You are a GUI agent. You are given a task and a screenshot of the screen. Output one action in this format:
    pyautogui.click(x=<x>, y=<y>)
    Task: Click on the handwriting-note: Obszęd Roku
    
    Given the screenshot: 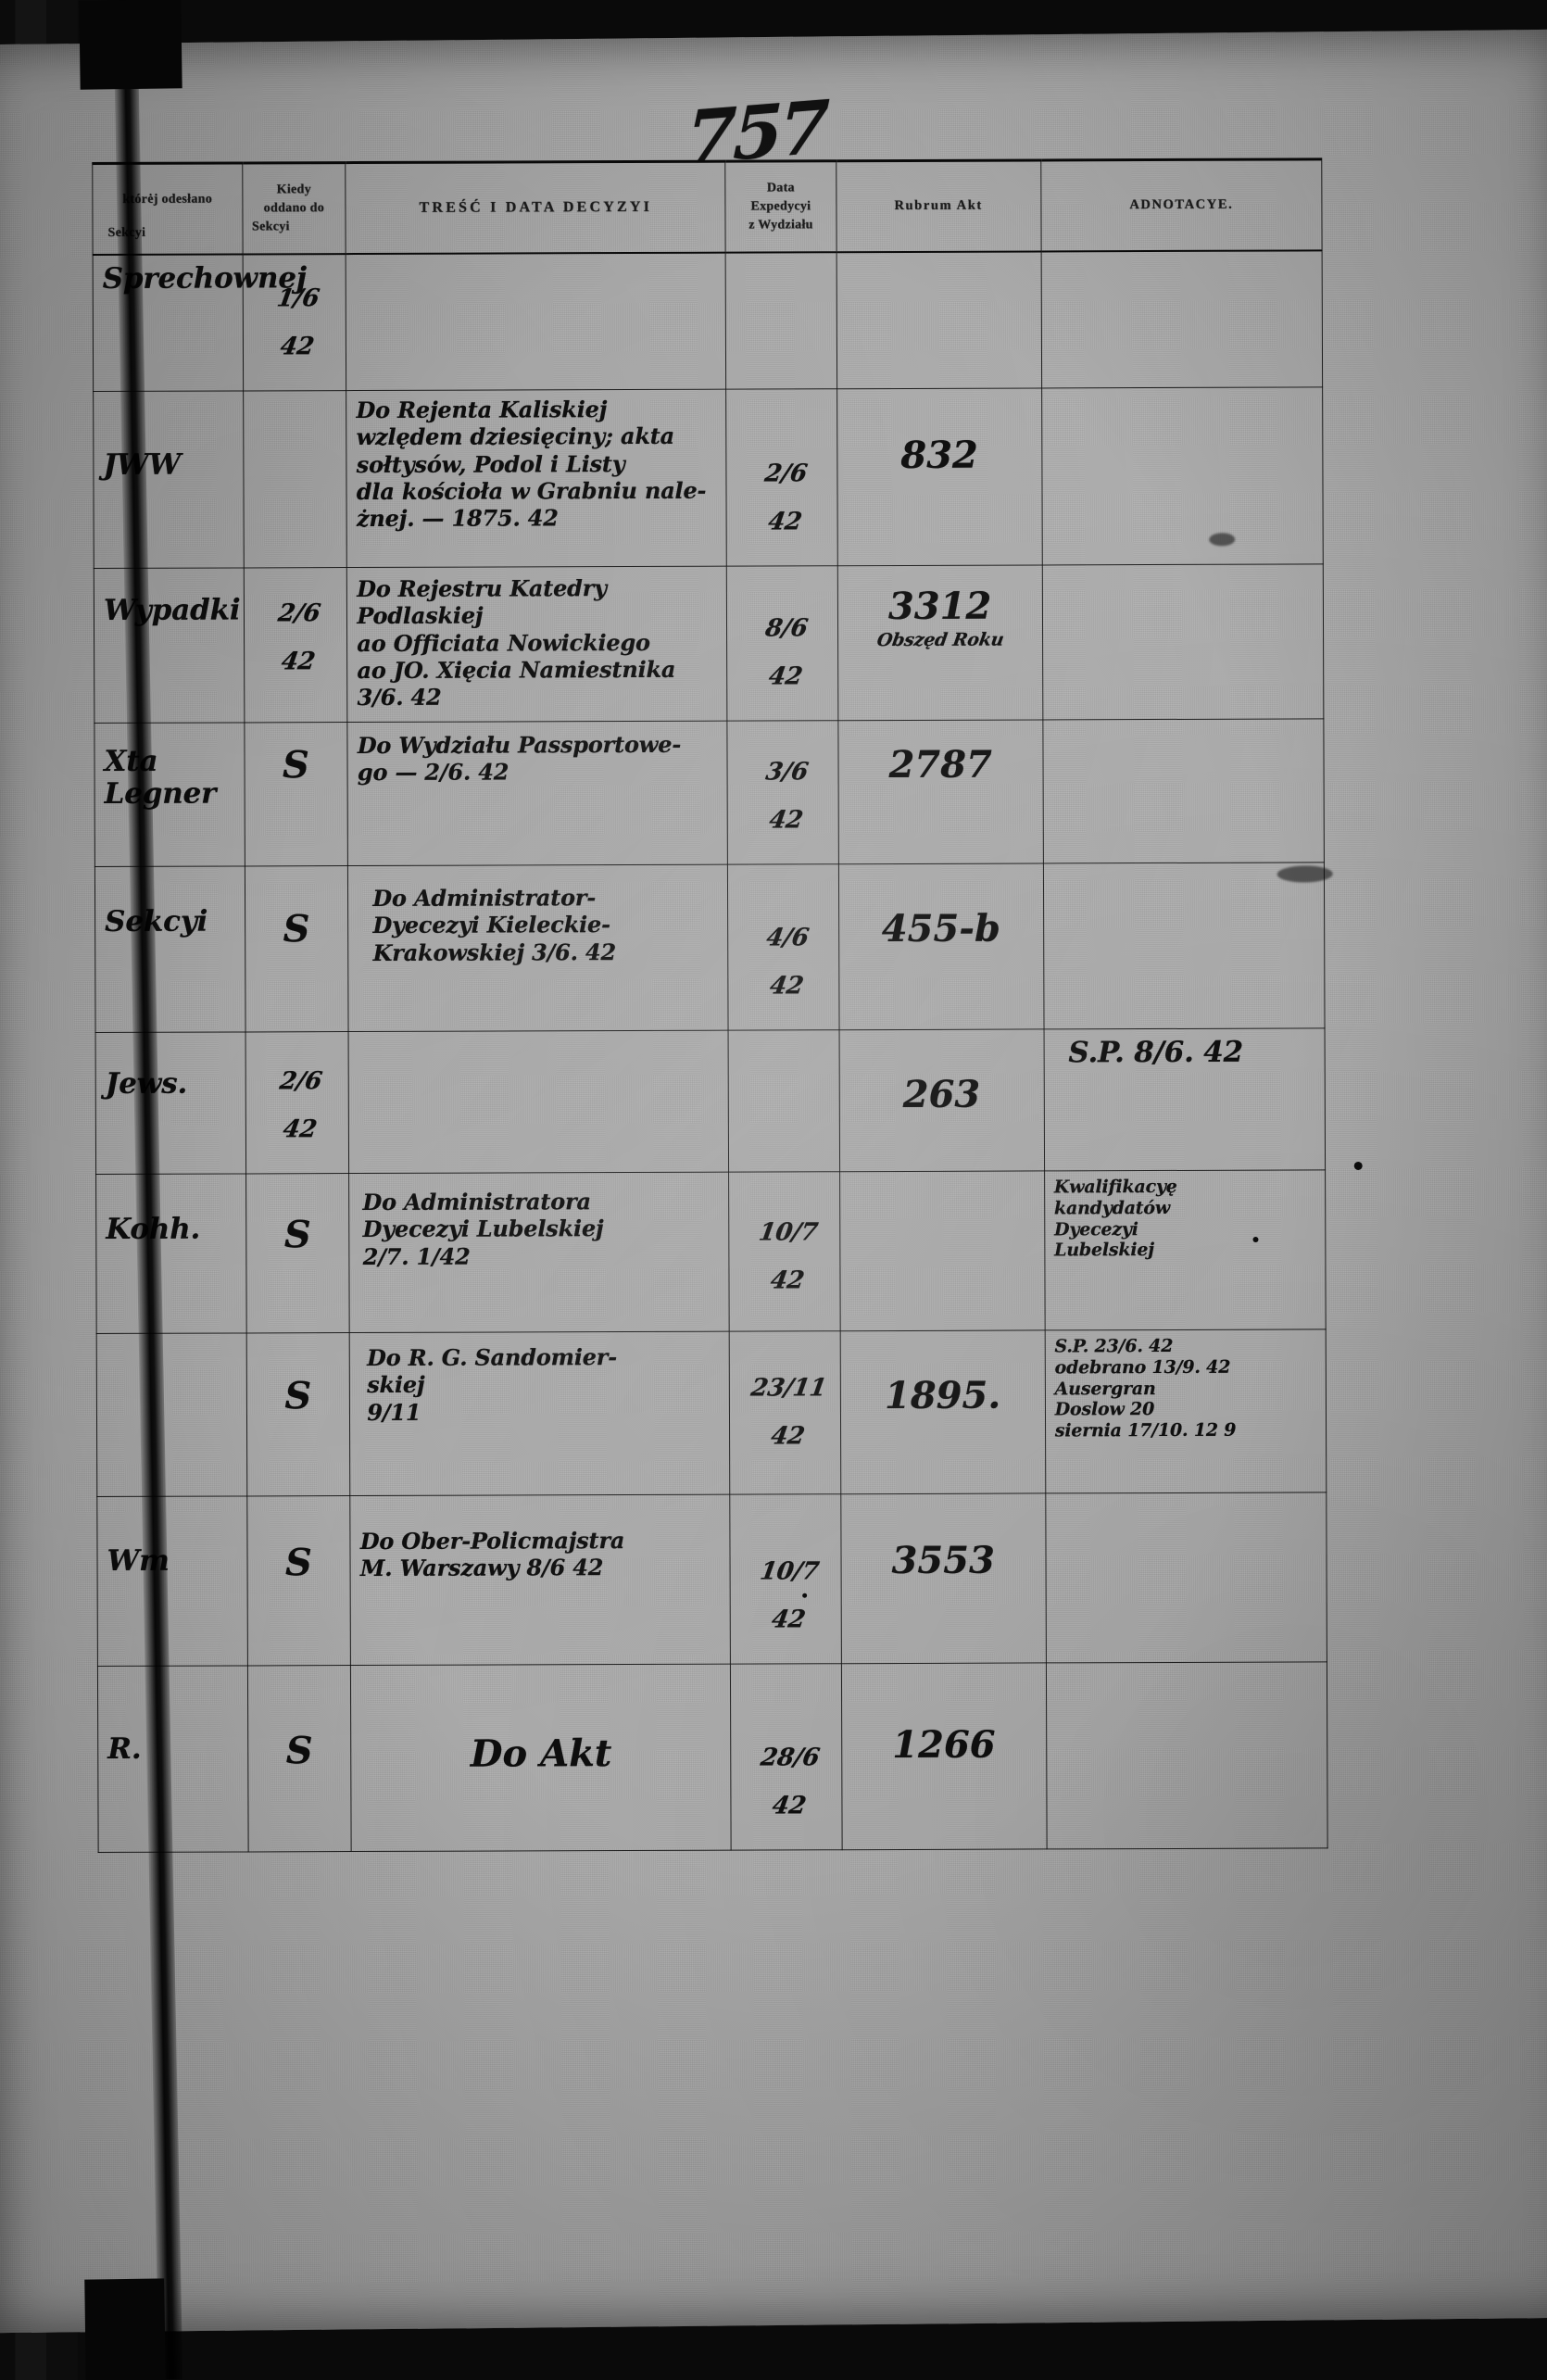 What is the action you would take?
    pyautogui.click(x=939, y=639)
    